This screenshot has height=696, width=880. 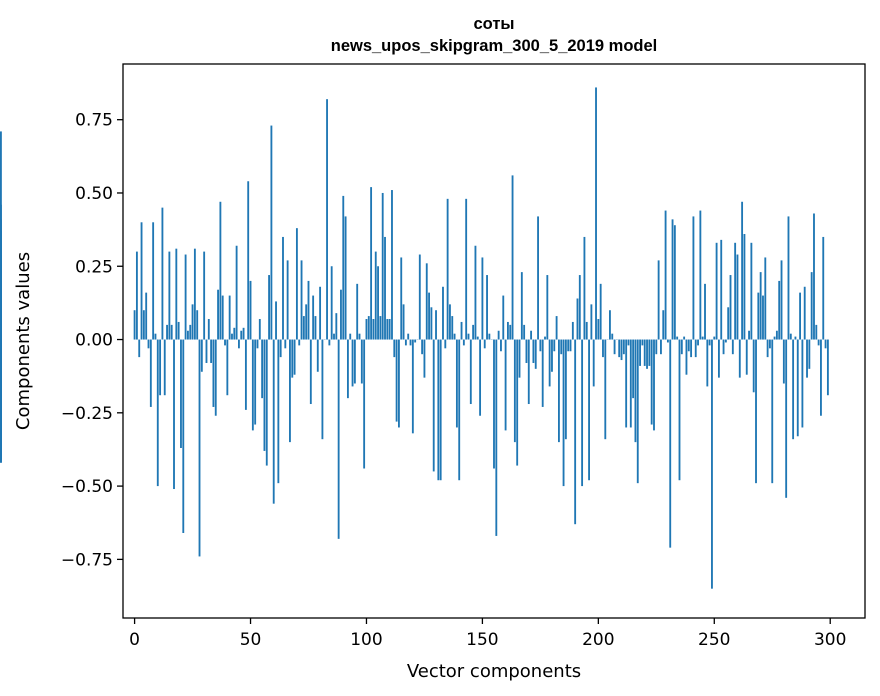 I want to click on x-tick-label: 250, so click(x=714, y=640).